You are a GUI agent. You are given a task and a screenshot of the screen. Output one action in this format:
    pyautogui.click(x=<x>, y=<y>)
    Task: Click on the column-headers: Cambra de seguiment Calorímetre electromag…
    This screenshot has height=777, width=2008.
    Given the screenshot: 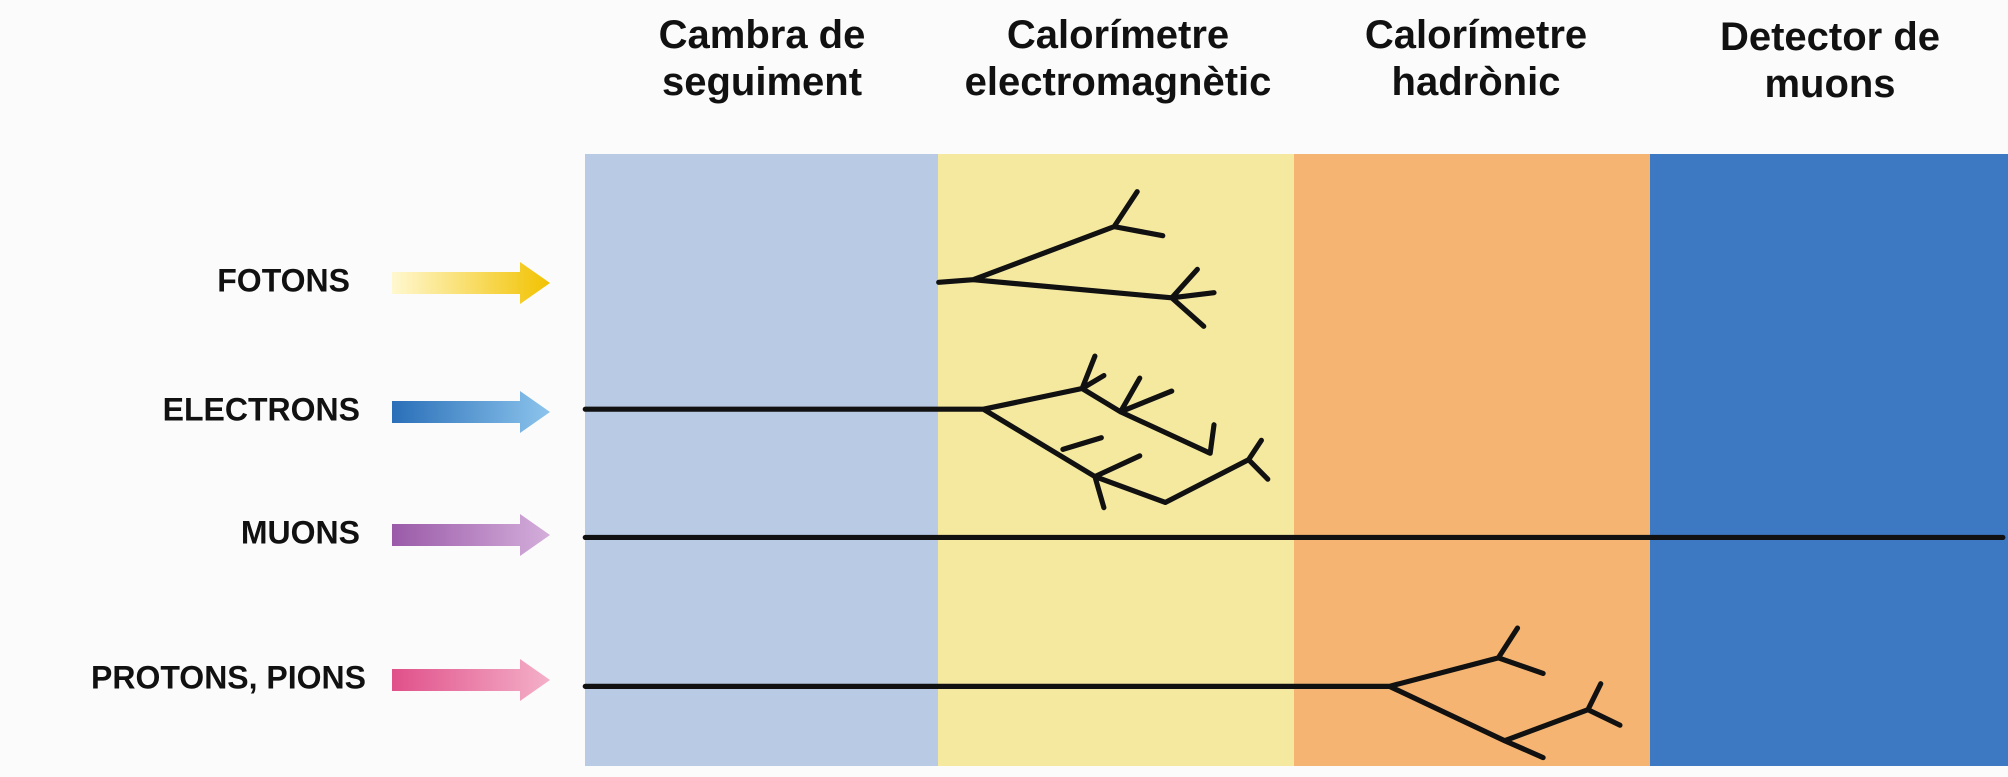 What is the action you would take?
    pyautogui.click(x=1299, y=59)
    